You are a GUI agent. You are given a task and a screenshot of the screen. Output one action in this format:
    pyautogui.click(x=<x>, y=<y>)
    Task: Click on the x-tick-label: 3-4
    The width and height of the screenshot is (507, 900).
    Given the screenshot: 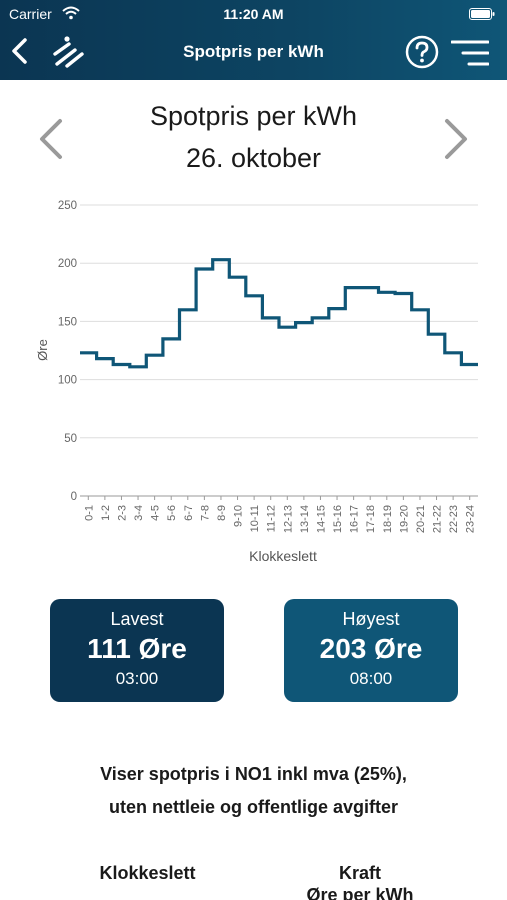 What is the action you would take?
    pyautogui.click(x=139, y=513)
    